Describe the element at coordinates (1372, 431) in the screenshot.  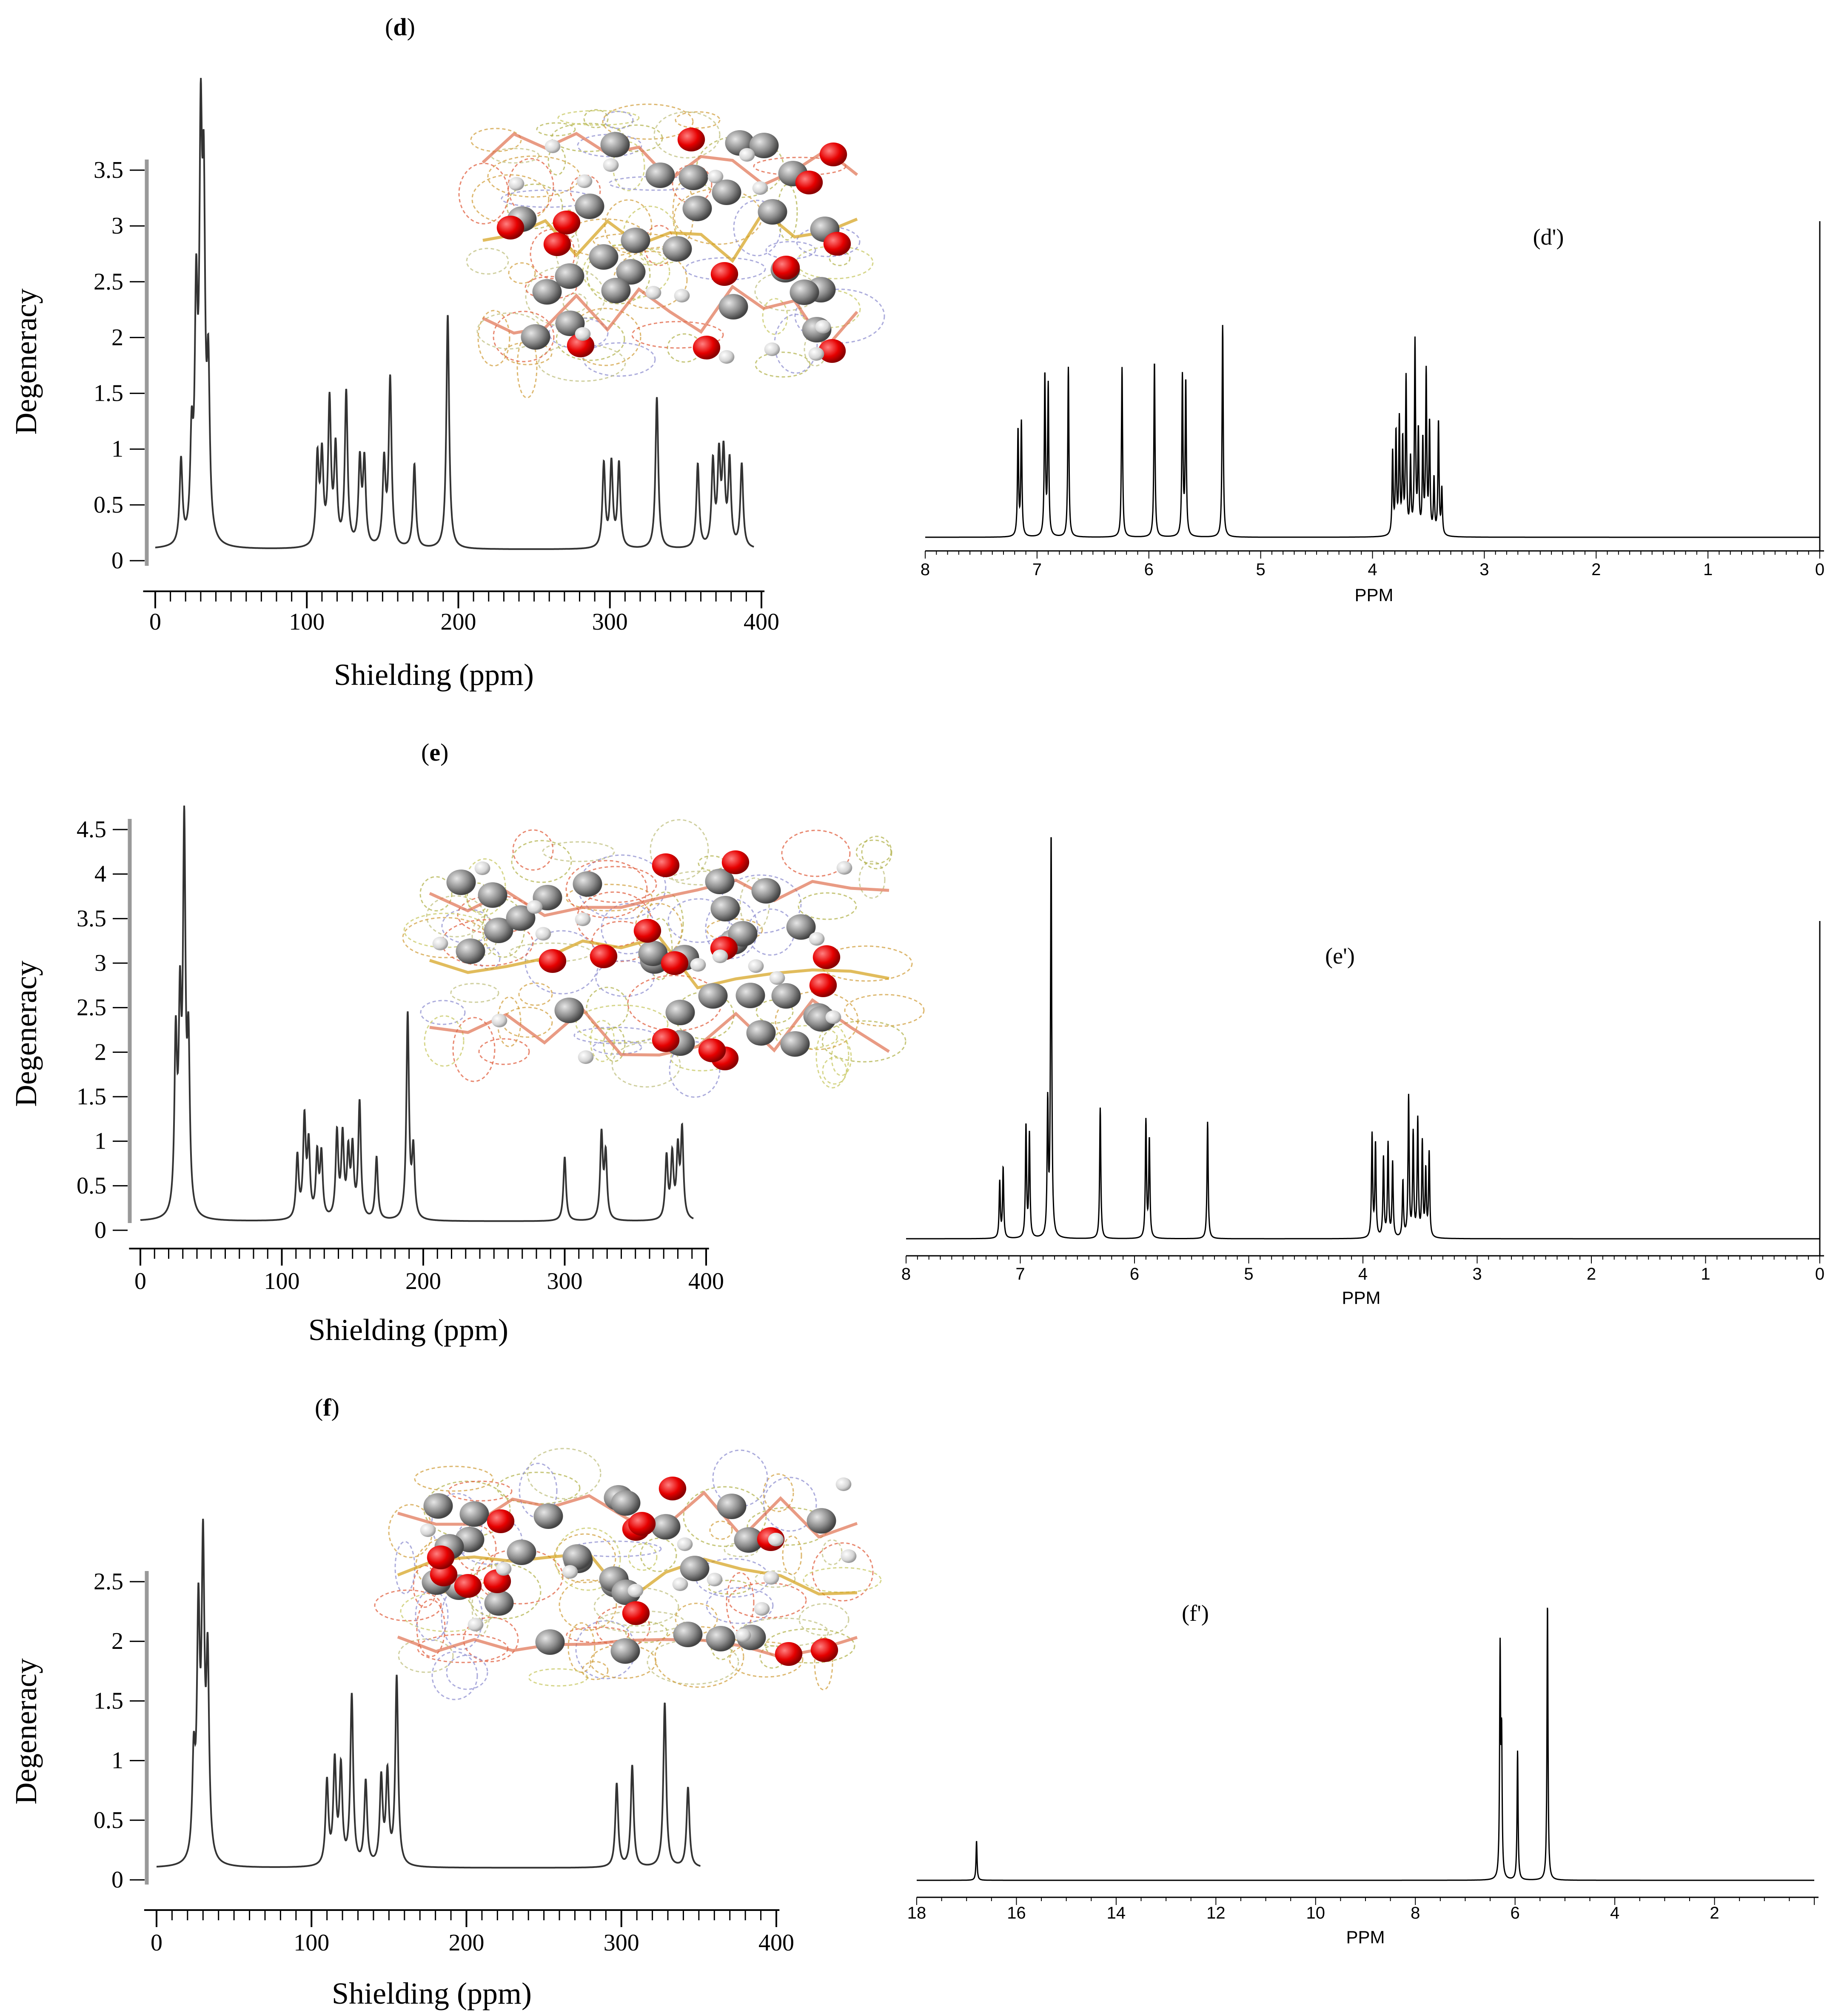
I see `ppm-spectrum-line` at that location.